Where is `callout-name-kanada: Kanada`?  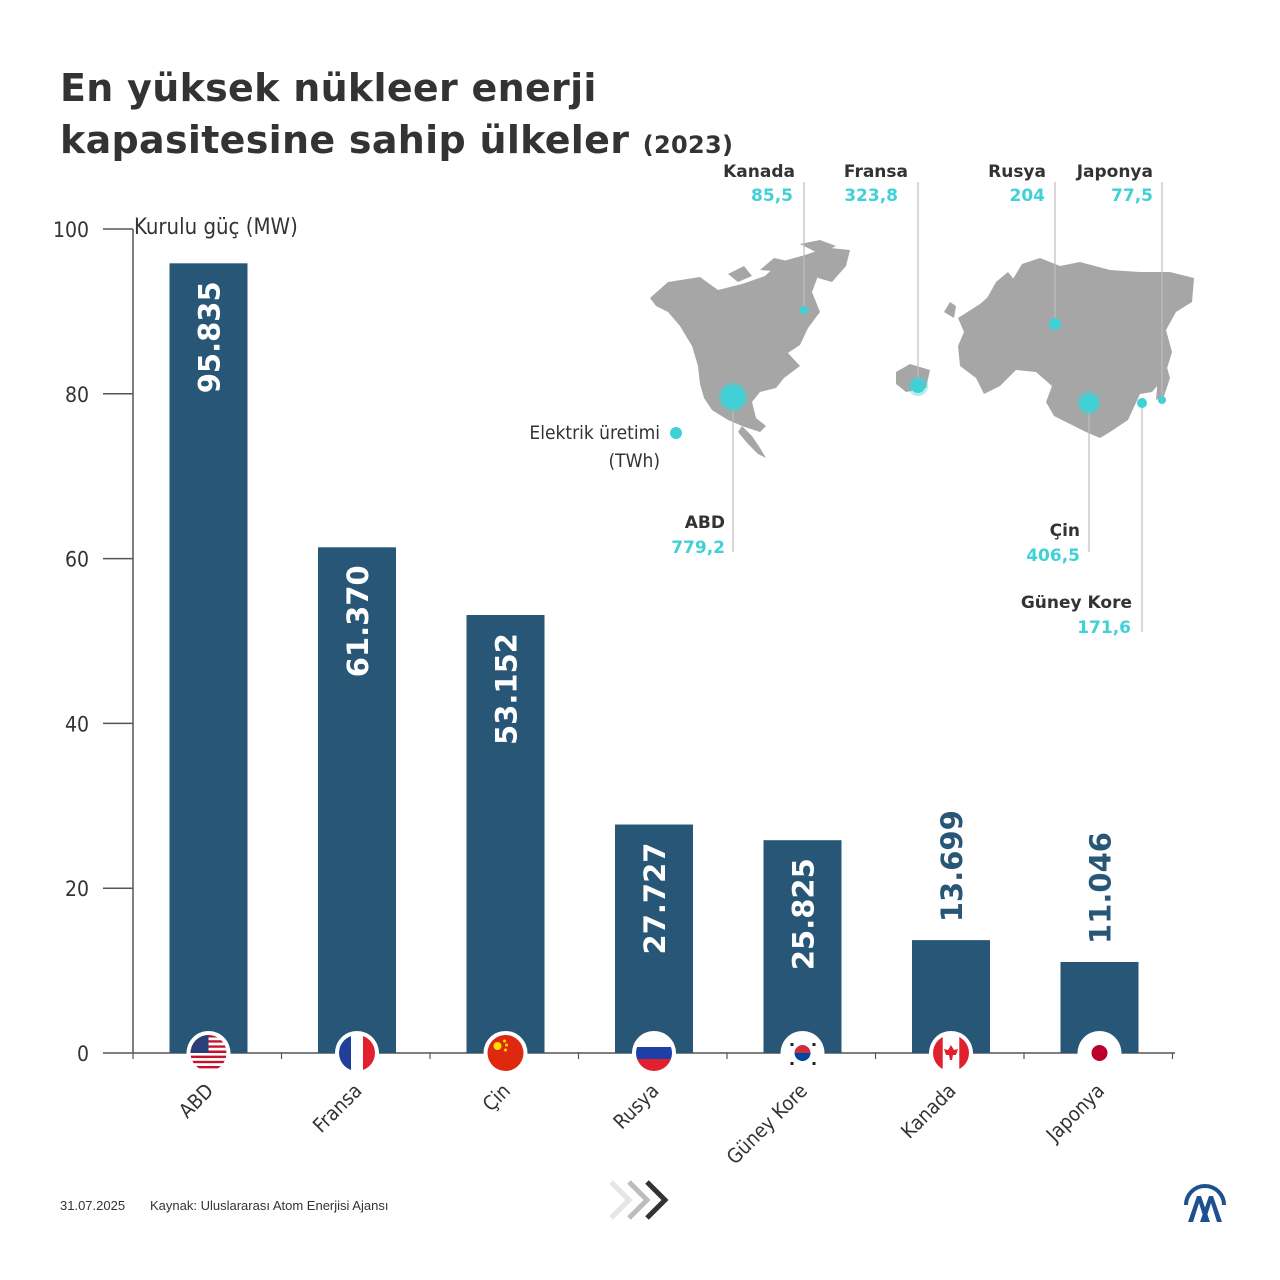 callout-name-kanada: Kanada is located at coordinates (759, 172).